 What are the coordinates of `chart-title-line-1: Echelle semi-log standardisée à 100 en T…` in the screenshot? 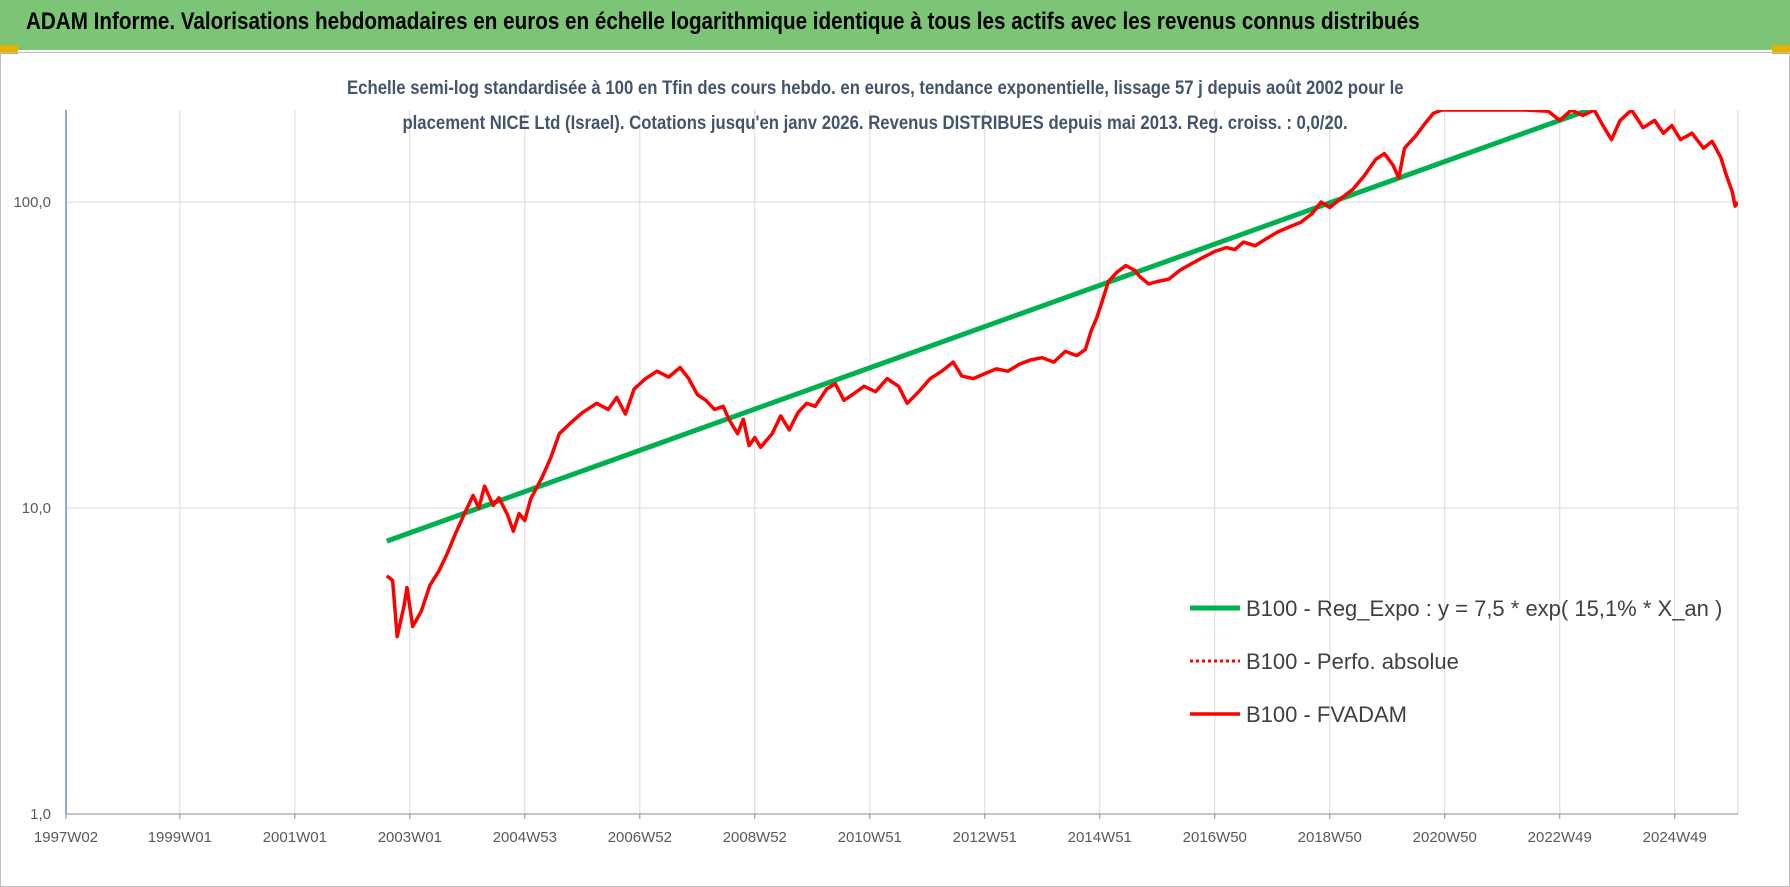 It's located at (875, 88).